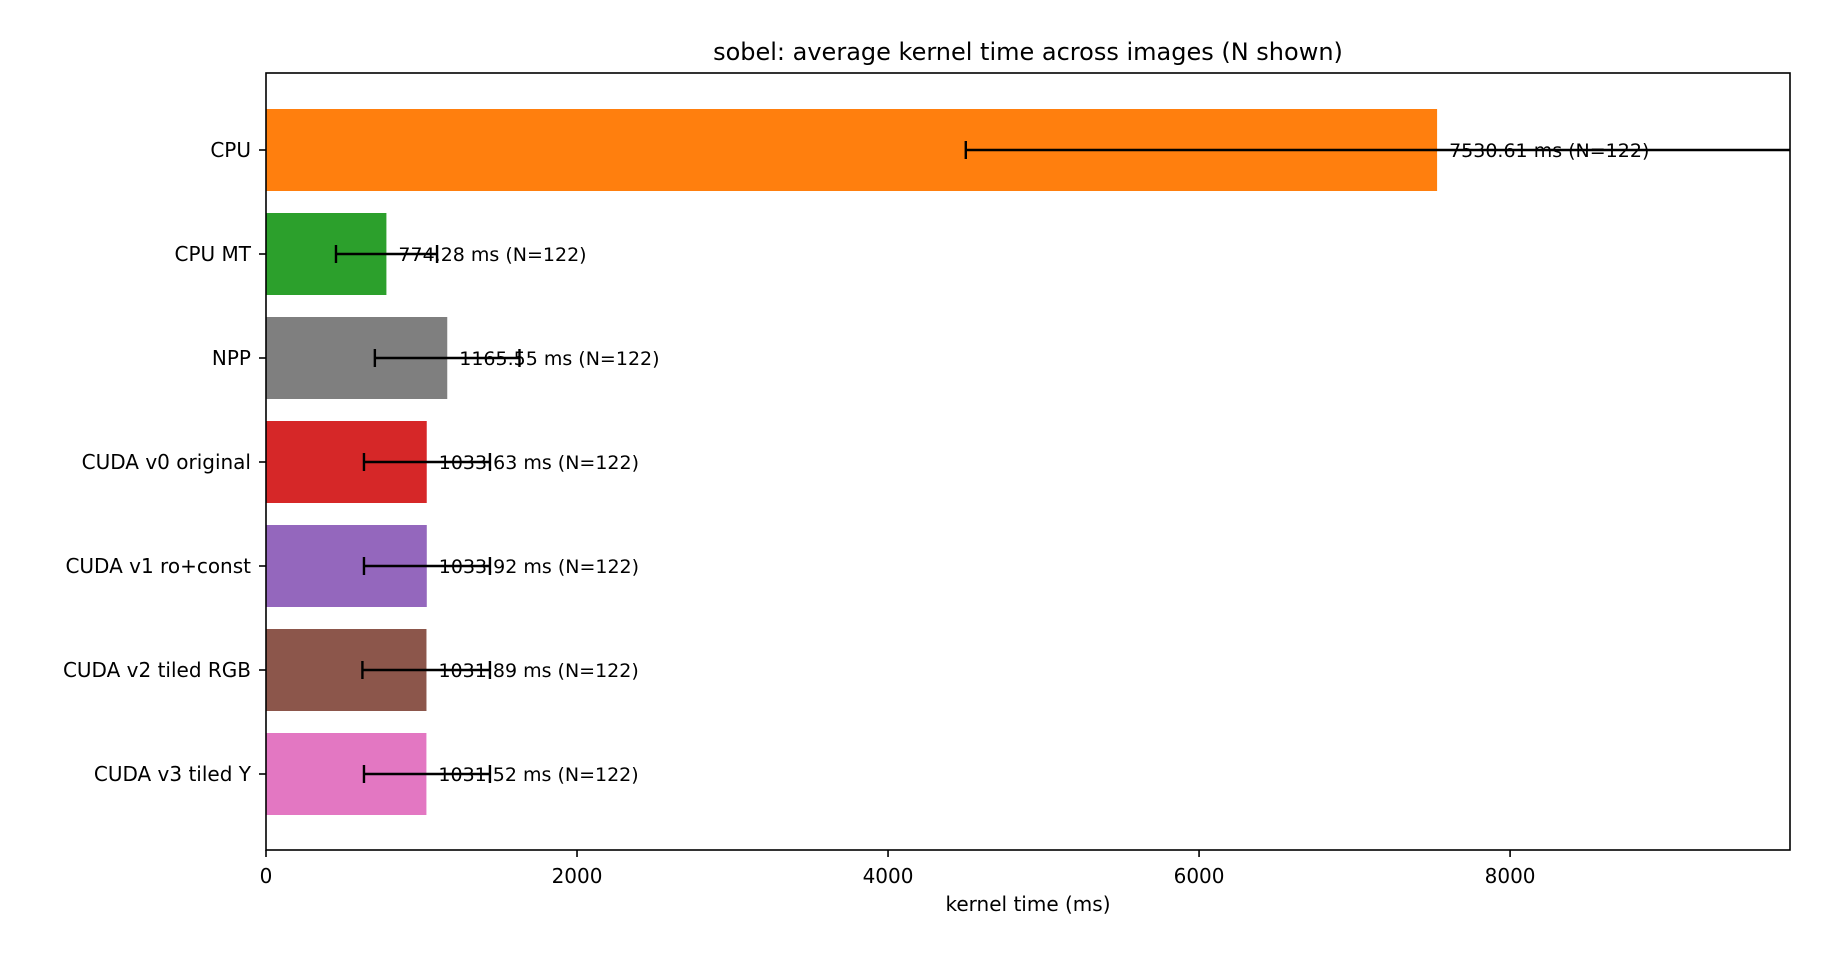 Image resolution: width=1822 pixels, height=955 pixels. Describe the element at coordinates (158, 566) in the screenshot. I see `y-tick-label-4: CUDA v1 ro+const` at that location.